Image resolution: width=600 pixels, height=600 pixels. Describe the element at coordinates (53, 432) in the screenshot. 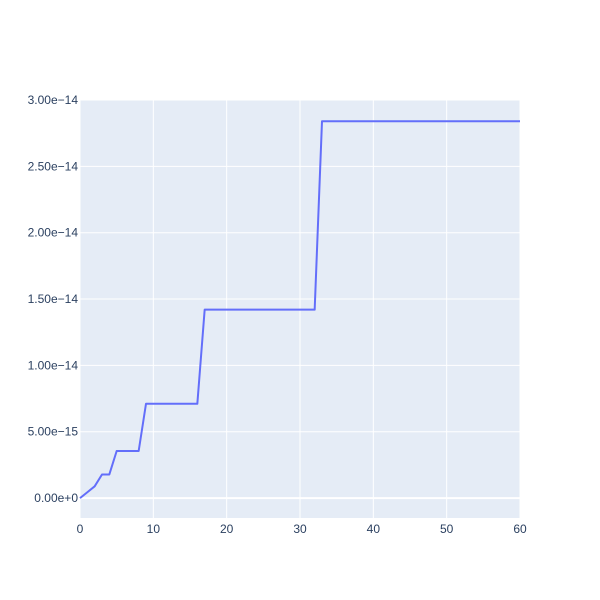

I see `y-tick-label: 5.00e−15` at that location.